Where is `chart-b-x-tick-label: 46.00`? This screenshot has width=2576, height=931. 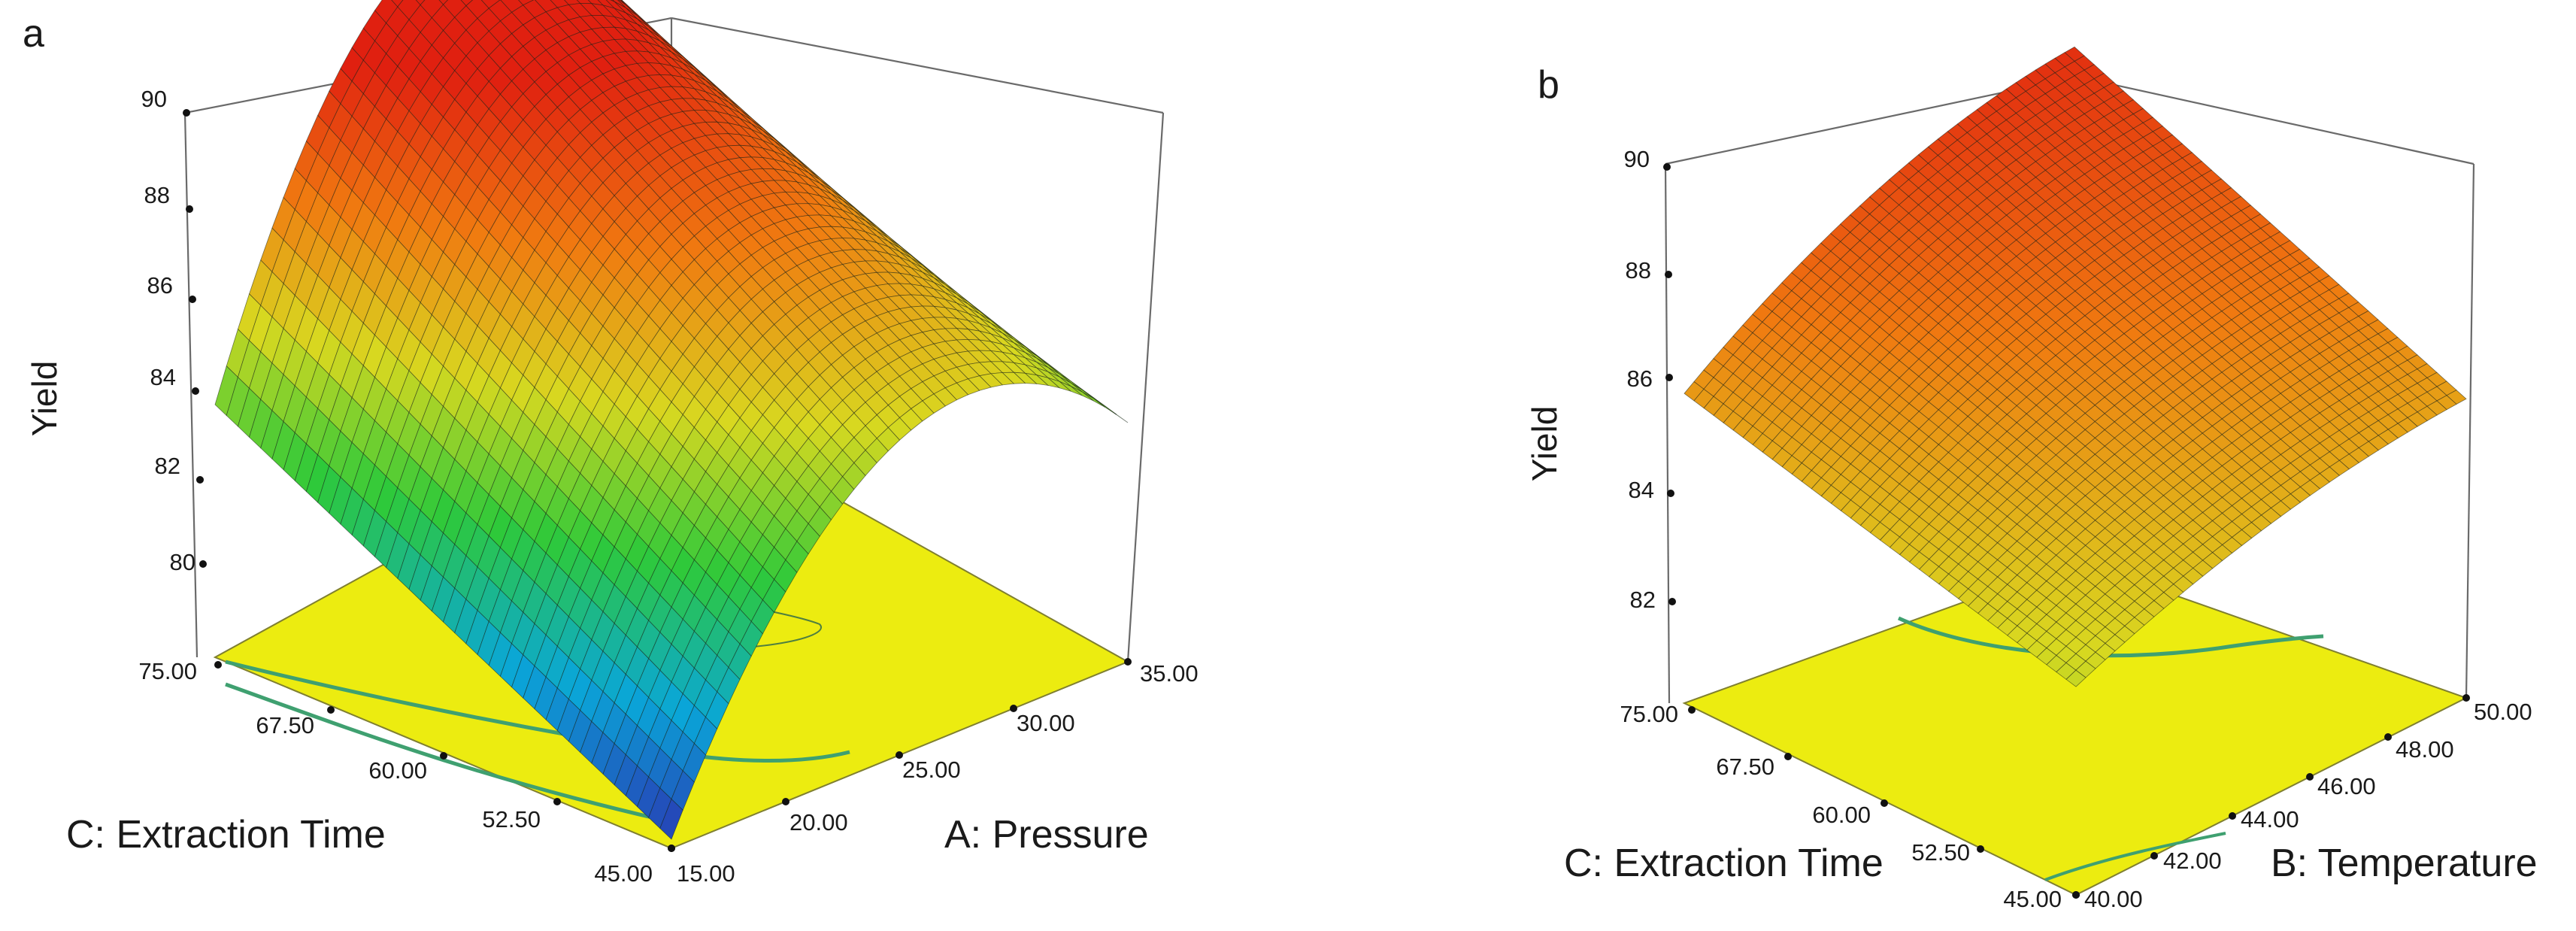 chart-b-x-tick-label: 46.00 is located at coordinates (2346, 786).